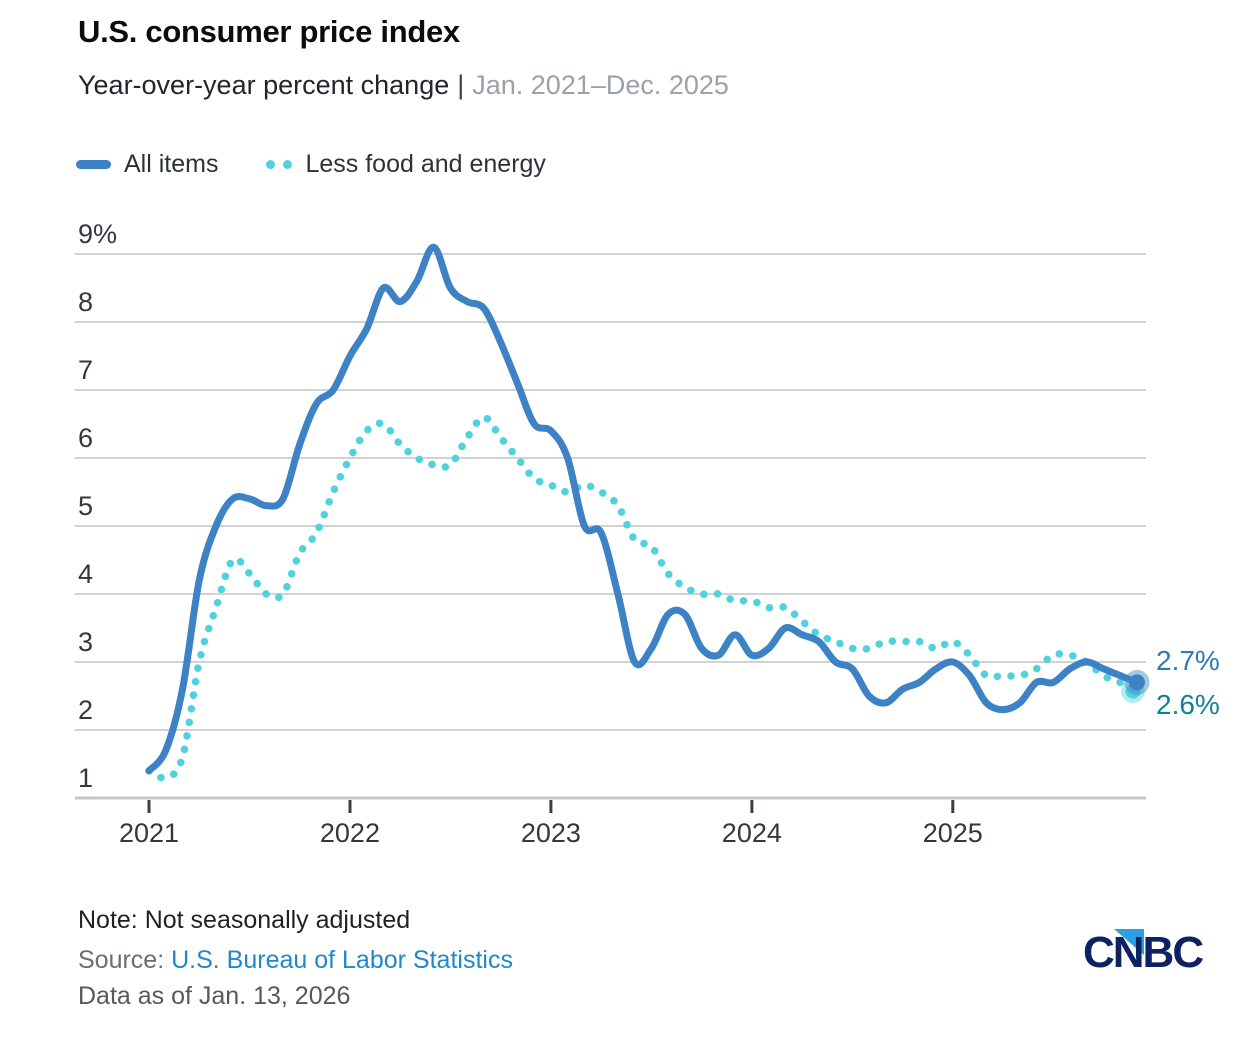 The image size is (1256, 1038). Describe the element at coordinates (86, 778) in the screenshot. I see `y-axis-label: 1` at that location.